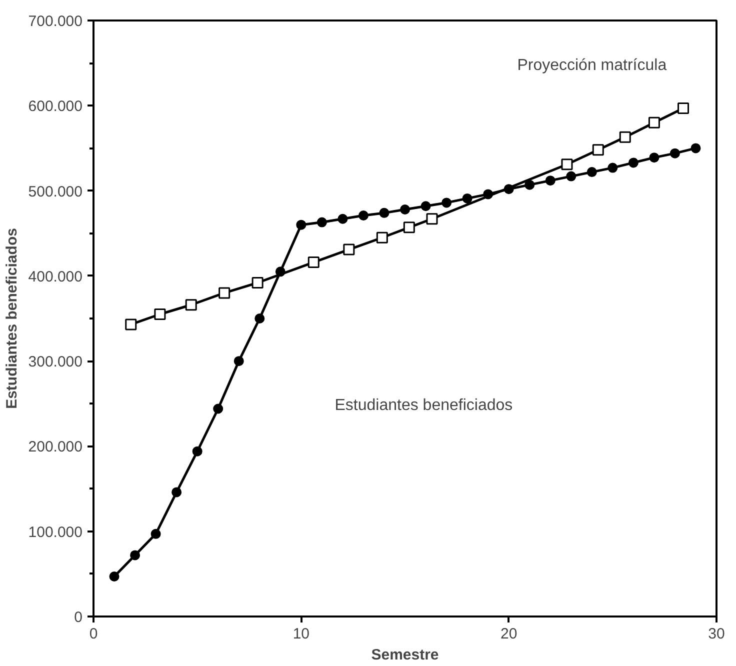 Image resolution: width=736 pixels, height=666 pixels. What do you see at coordinates (716, 634) in the screenshot?
I see `x-tick-label: 30` at bounding box center [716, 634].